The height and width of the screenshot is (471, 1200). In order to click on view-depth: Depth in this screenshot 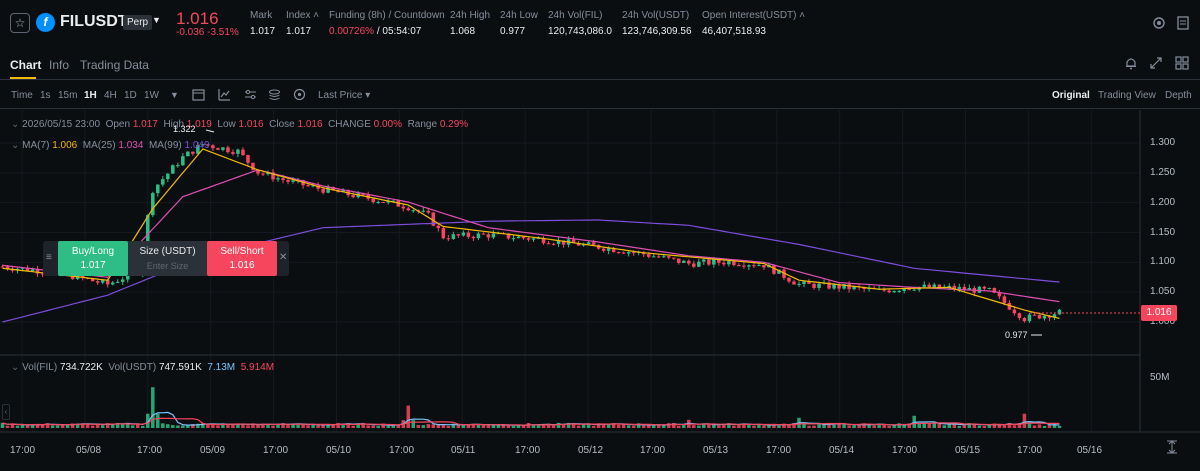, I will do `click(1178, 95)`.